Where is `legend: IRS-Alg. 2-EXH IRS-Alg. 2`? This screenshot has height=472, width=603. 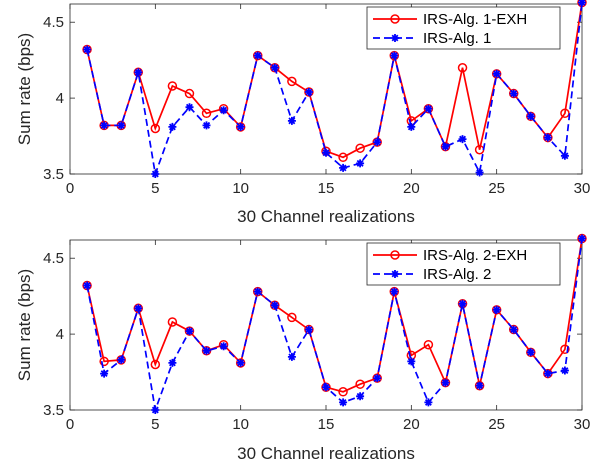
legend: IRS-Alg. 2-EXH IRS-Alg. 2 is located at coordinates (463, 264).